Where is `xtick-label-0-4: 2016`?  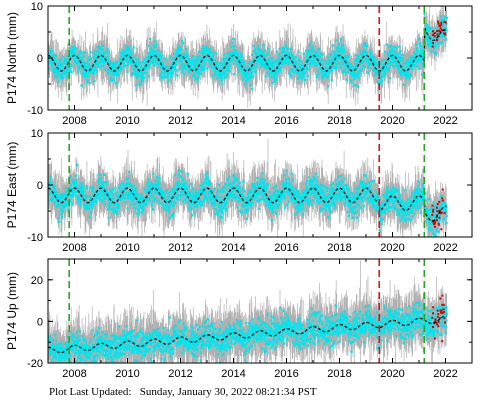
xtick-label-0-4: 2016 is located at coordinates (286, 121).